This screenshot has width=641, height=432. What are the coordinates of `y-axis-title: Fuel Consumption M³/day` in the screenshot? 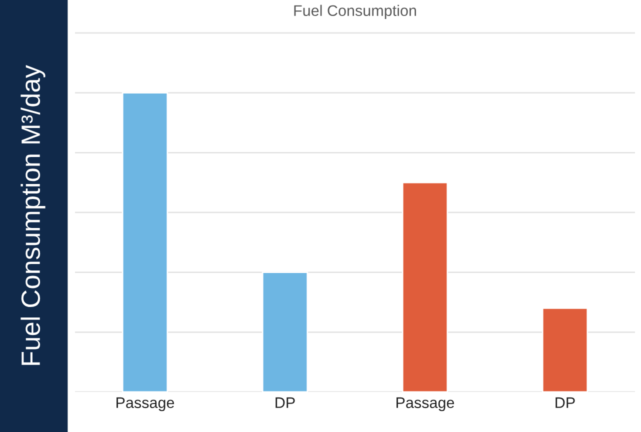 It's located at (33, 214).